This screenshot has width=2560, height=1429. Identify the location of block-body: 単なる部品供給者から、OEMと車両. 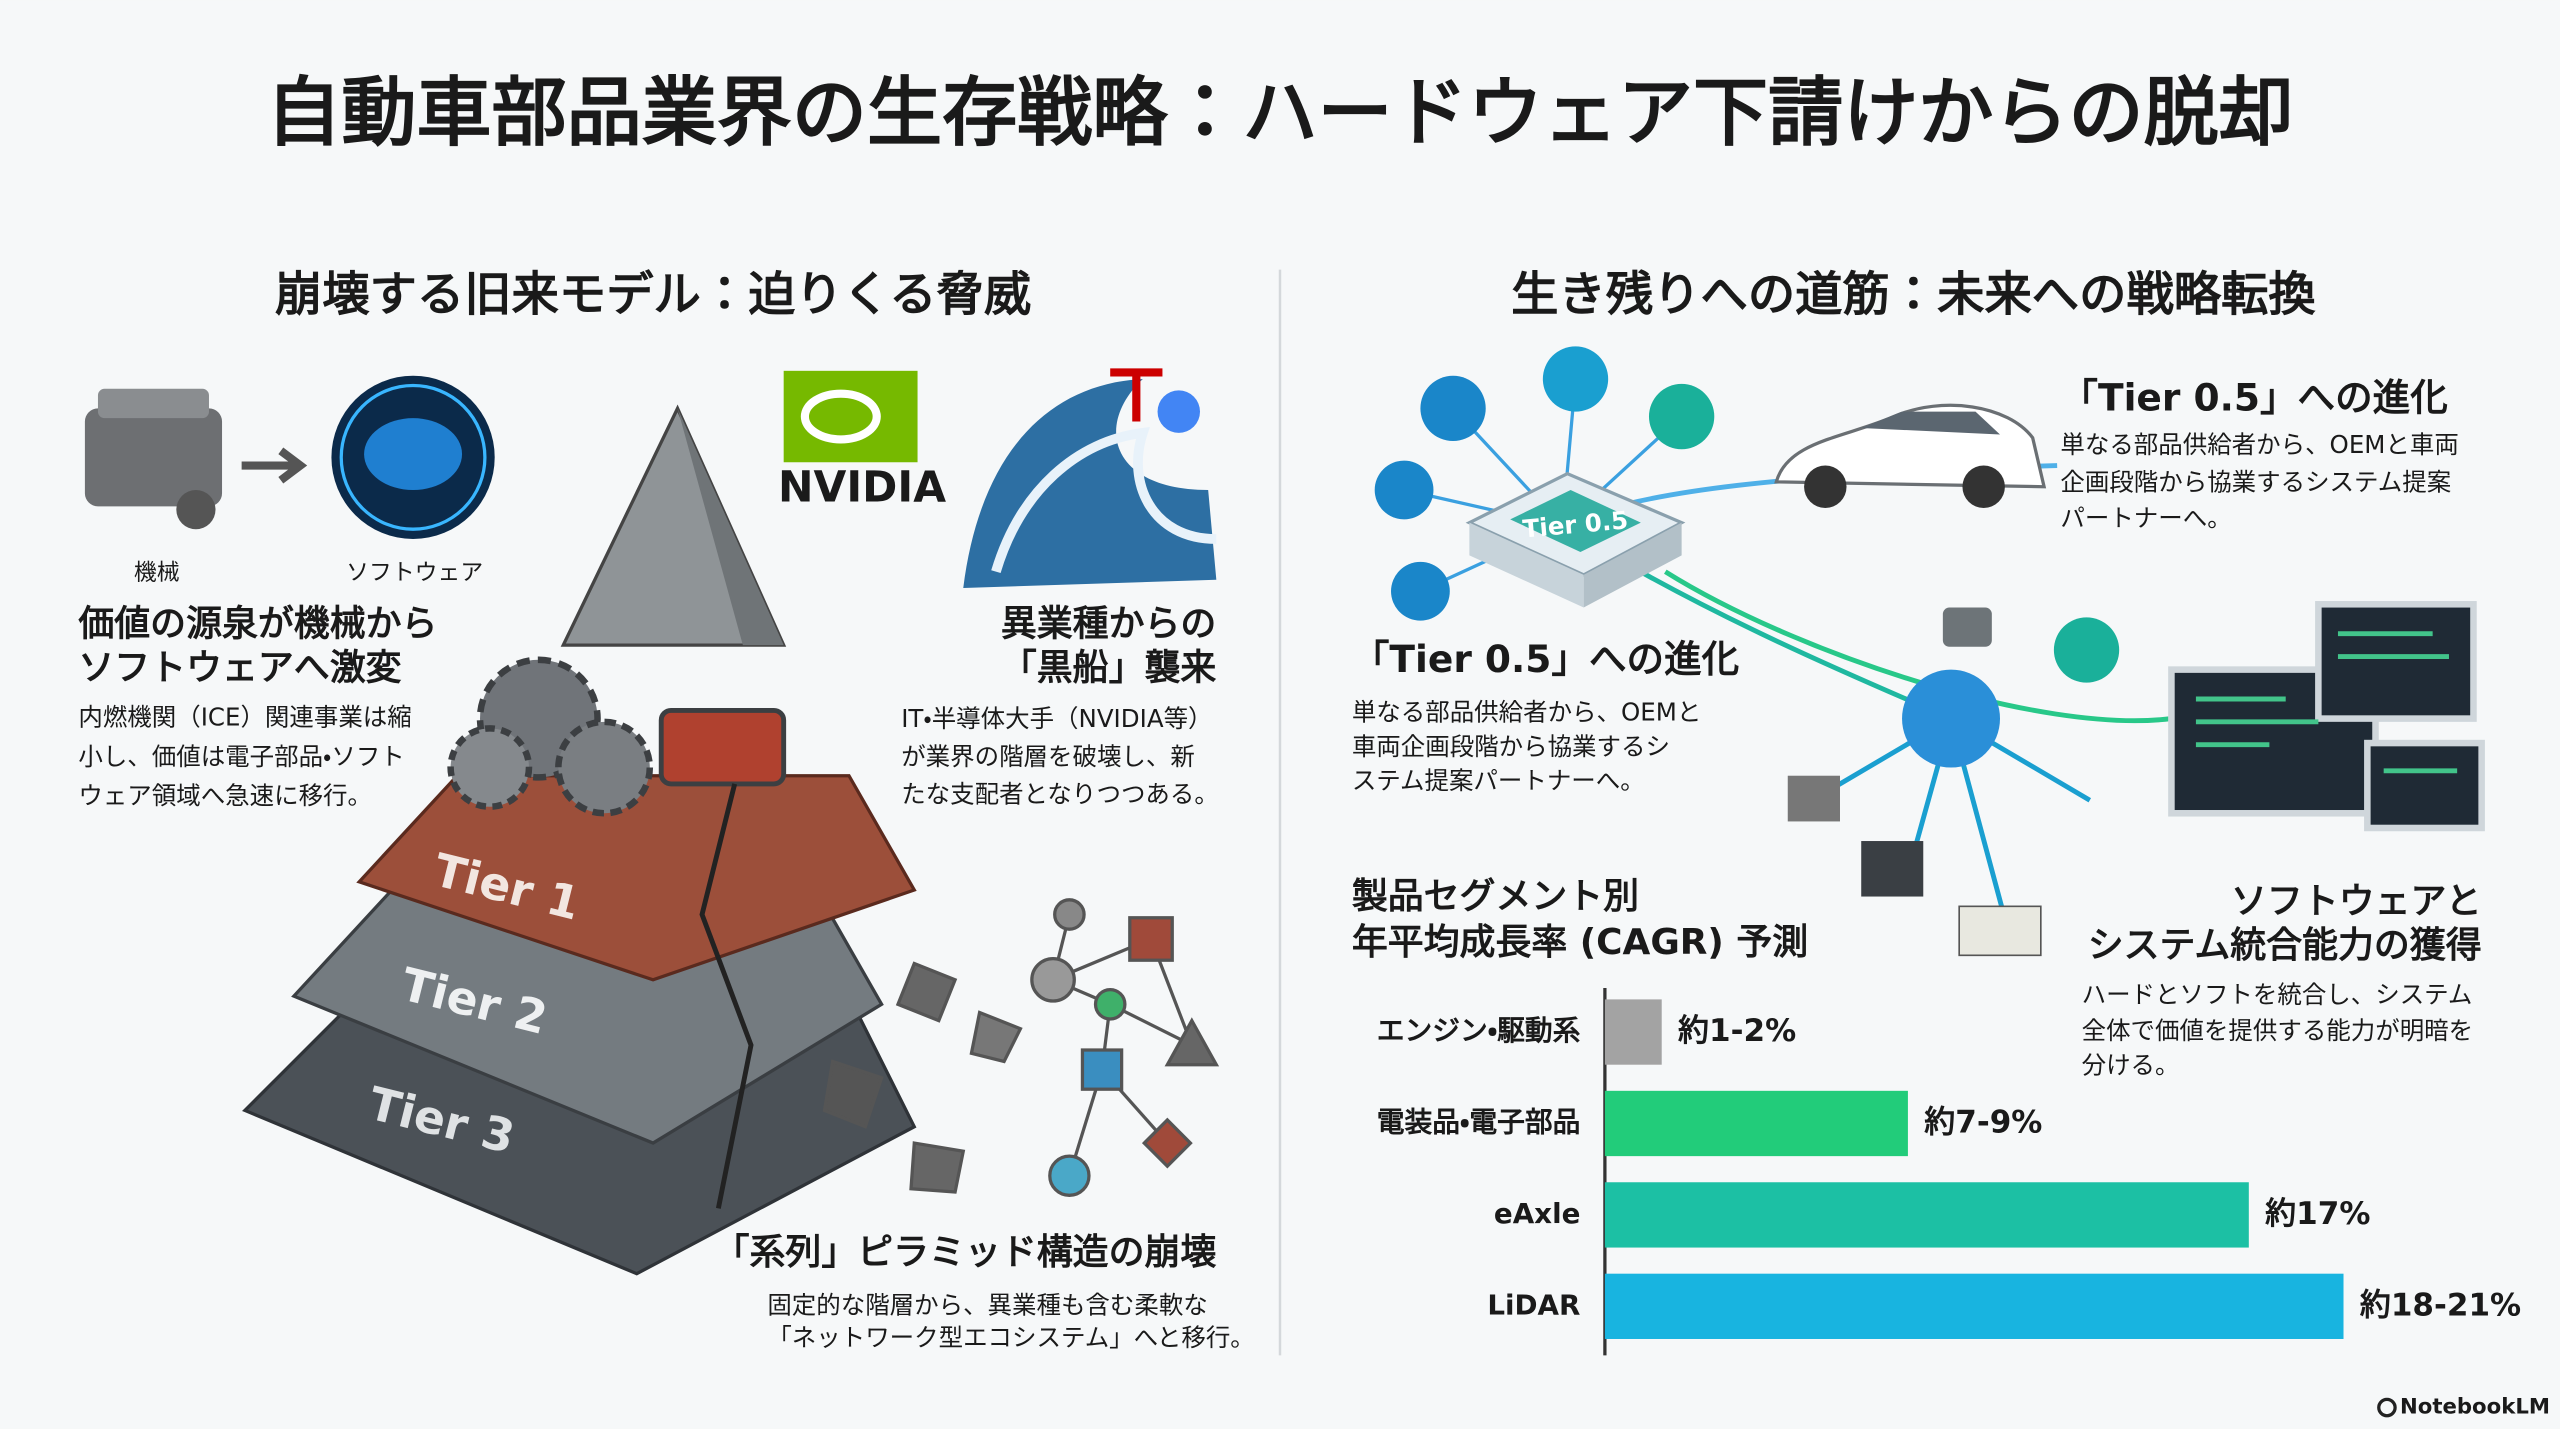
(2259, 444).